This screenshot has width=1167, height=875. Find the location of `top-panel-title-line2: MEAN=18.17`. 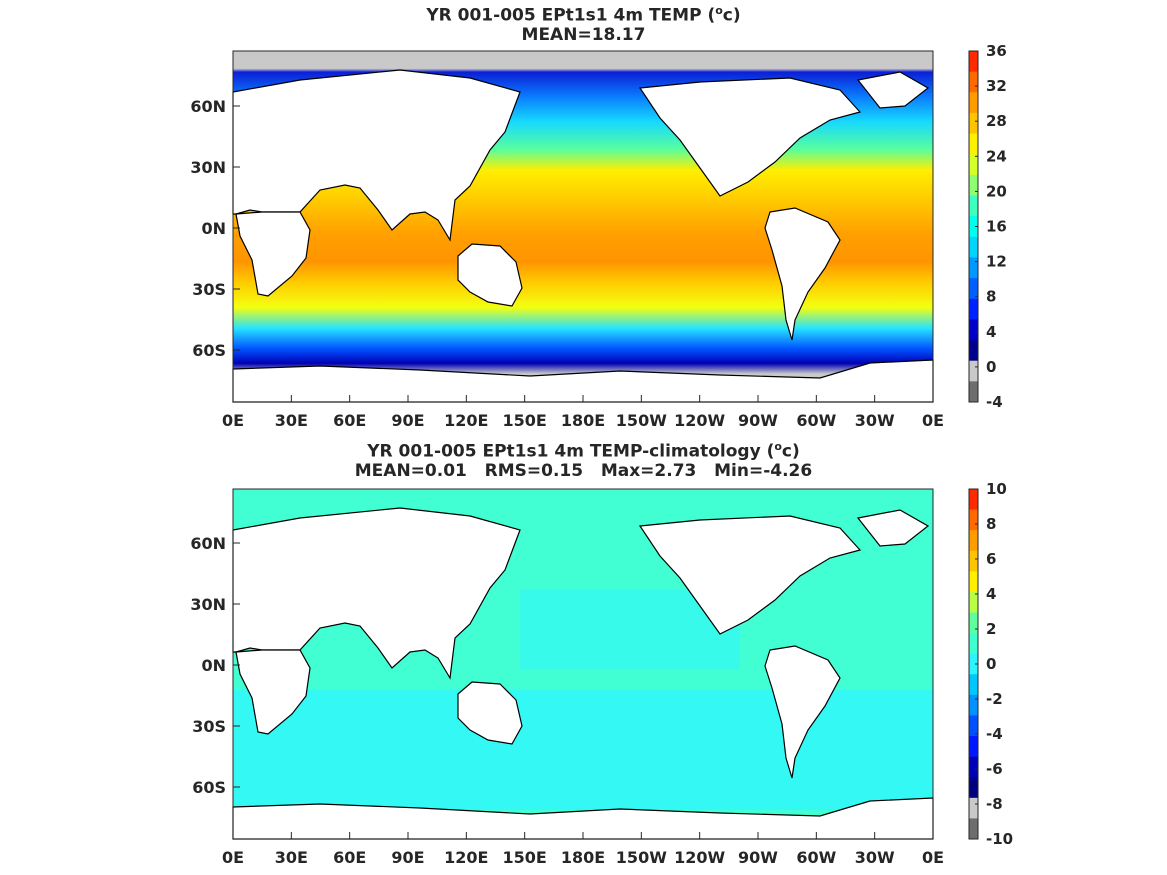

top-panel-title-line2: MEAN=18.17 is located at coordinates (583, 35).